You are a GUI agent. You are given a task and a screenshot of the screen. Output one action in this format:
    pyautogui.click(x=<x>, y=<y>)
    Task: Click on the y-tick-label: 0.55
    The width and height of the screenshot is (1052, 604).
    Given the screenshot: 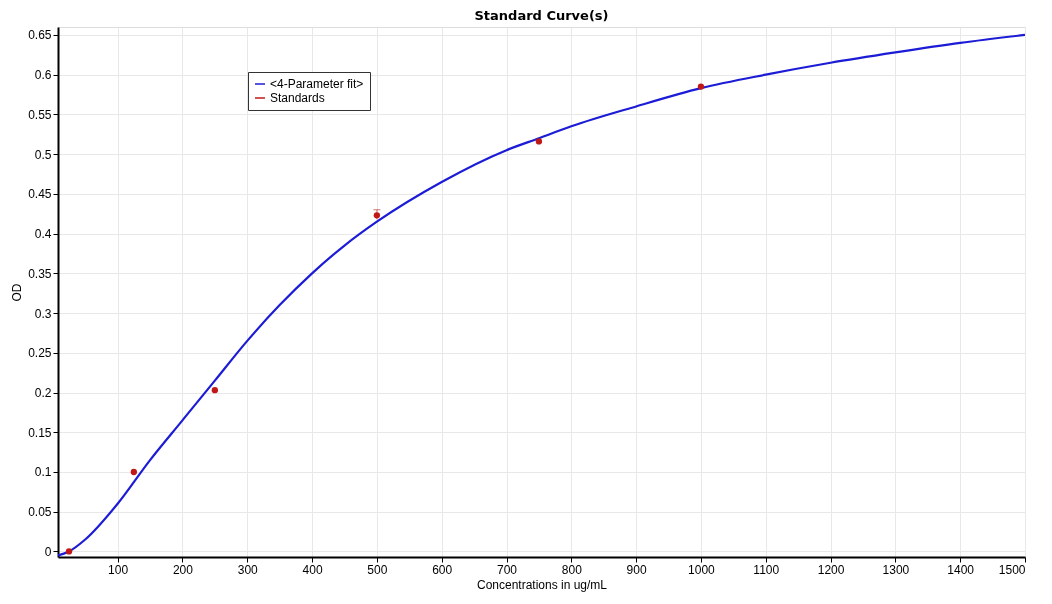 What is the action you would take?
    pyautogui.click(x=40, y=114)
    